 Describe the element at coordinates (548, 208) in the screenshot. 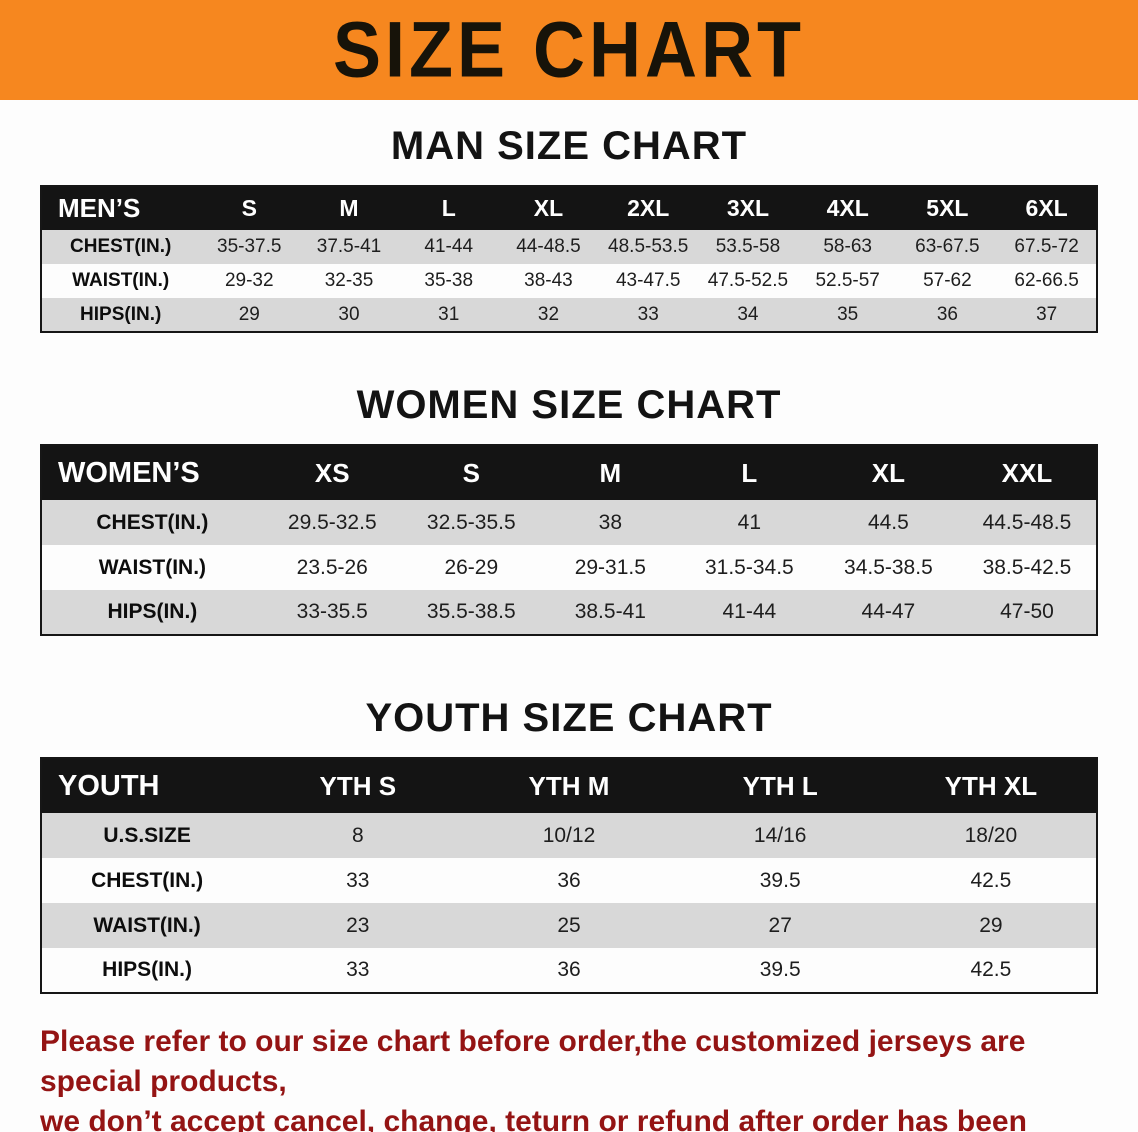

I see `men-size-column-header: XL` at that location.